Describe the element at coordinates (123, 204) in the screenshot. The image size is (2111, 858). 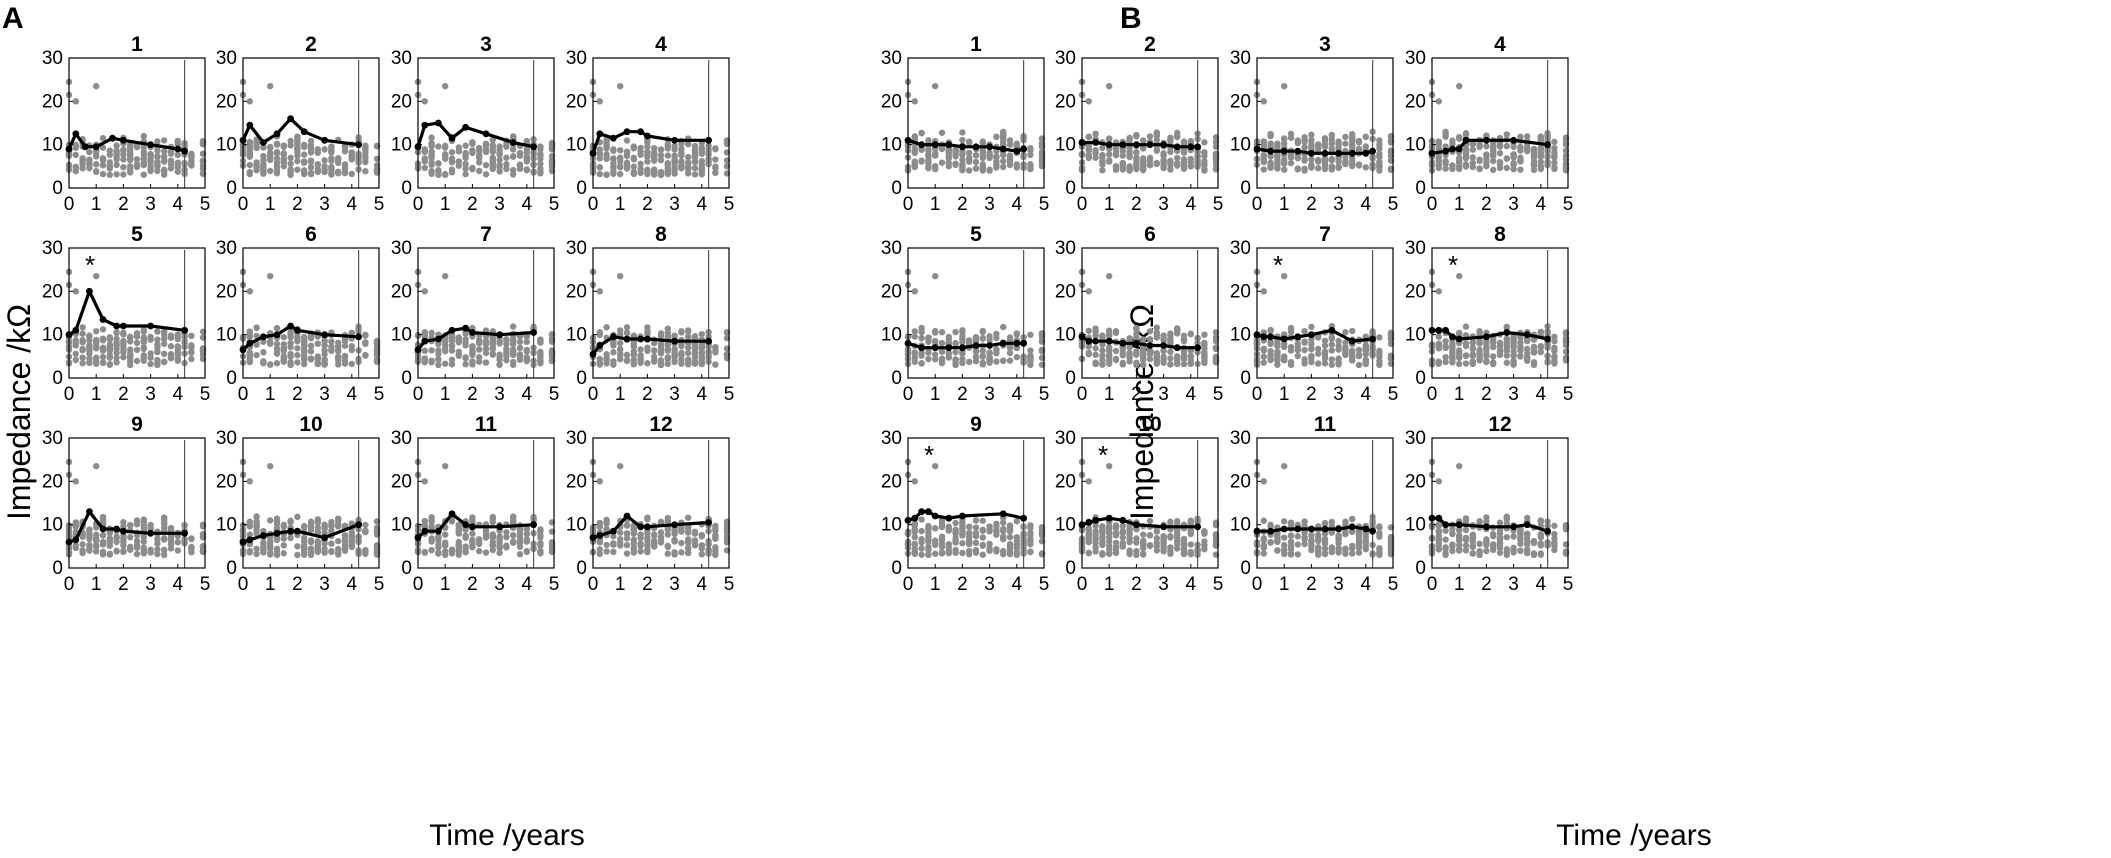
I see `x-tick-label: 2` at that location.